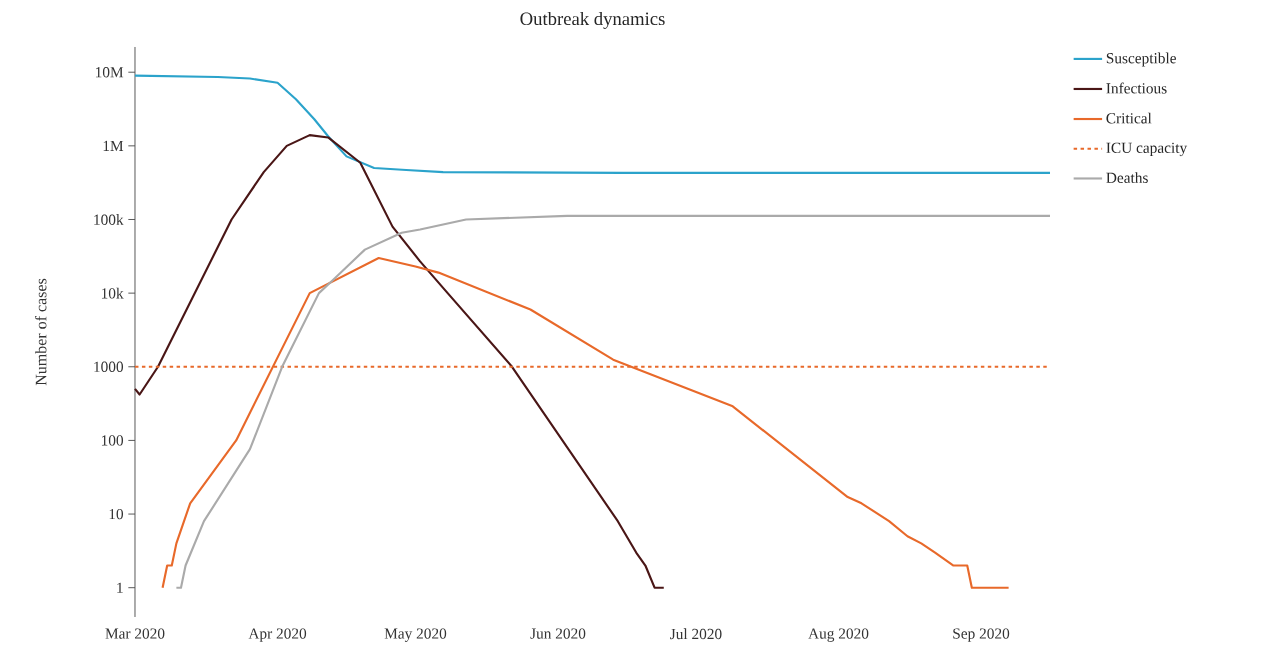 The height and width of the screenshot is (647, 1279). What do you see at coordinates (1127, 177) in the screenshot?
I see `legend-label: Deaths` at bounding box center [1127, 177].